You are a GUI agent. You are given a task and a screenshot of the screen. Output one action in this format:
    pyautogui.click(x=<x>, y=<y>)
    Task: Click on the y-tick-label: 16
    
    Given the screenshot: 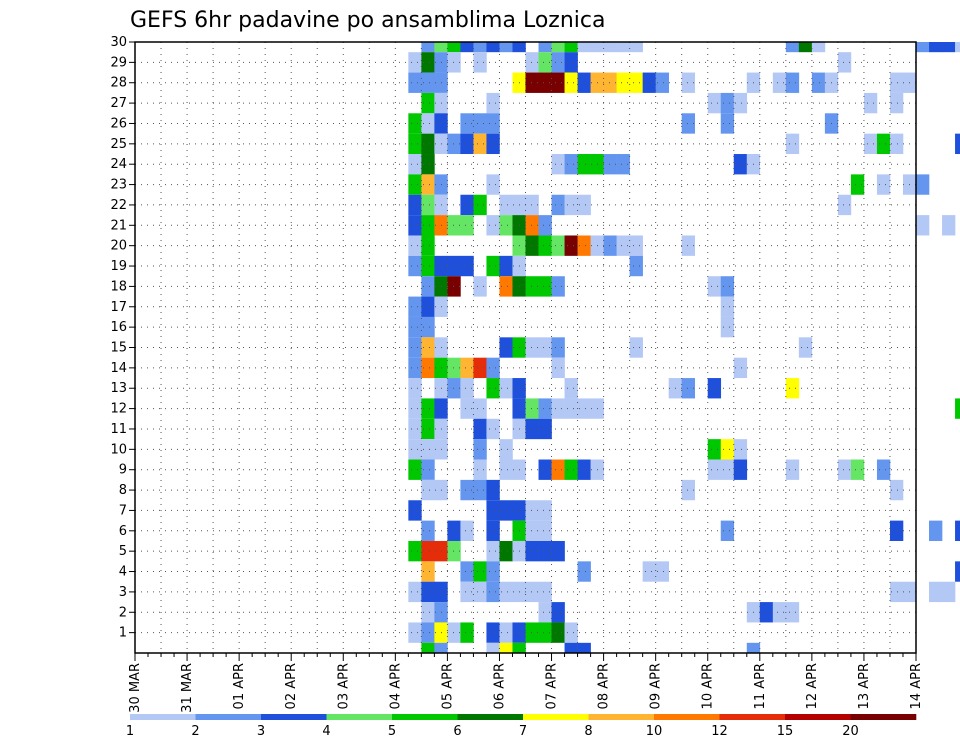 What is the action you would take?
    pyautogui.click(x=118, y=327)
    